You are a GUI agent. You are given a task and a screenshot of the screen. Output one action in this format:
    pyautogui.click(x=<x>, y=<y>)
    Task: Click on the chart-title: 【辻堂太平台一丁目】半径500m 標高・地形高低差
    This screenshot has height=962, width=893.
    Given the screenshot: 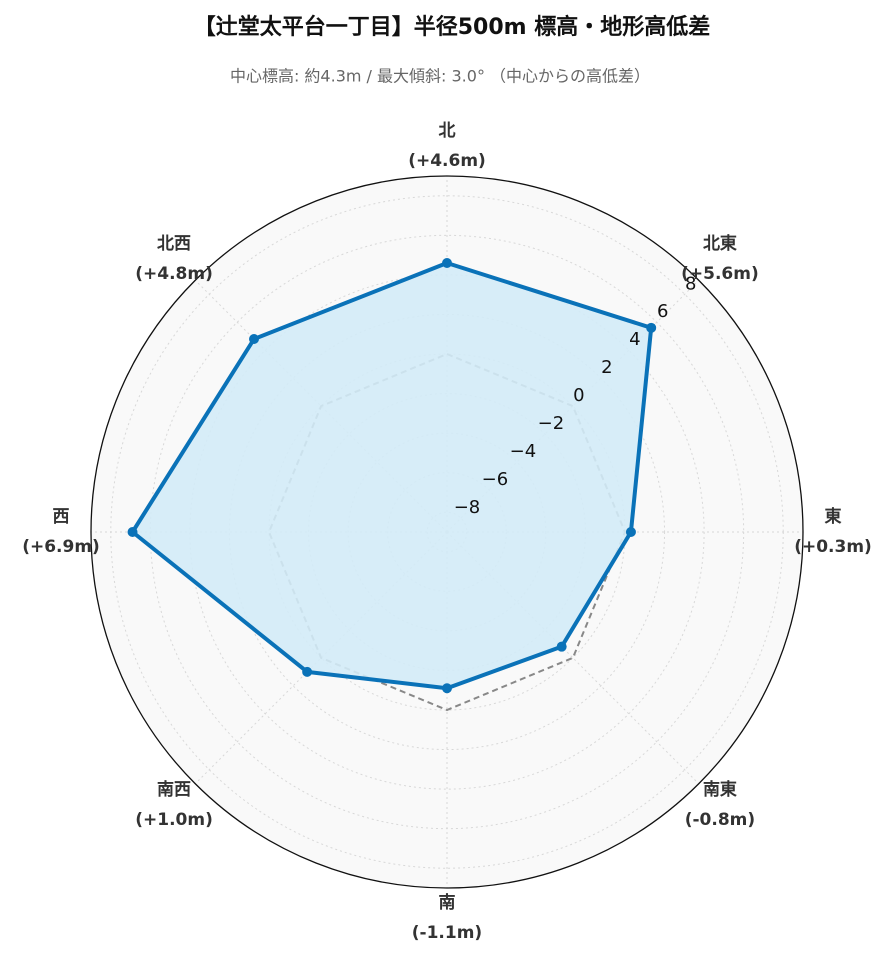 What is the action you would take?
    pyautogui.click(x=452, y=27)
    